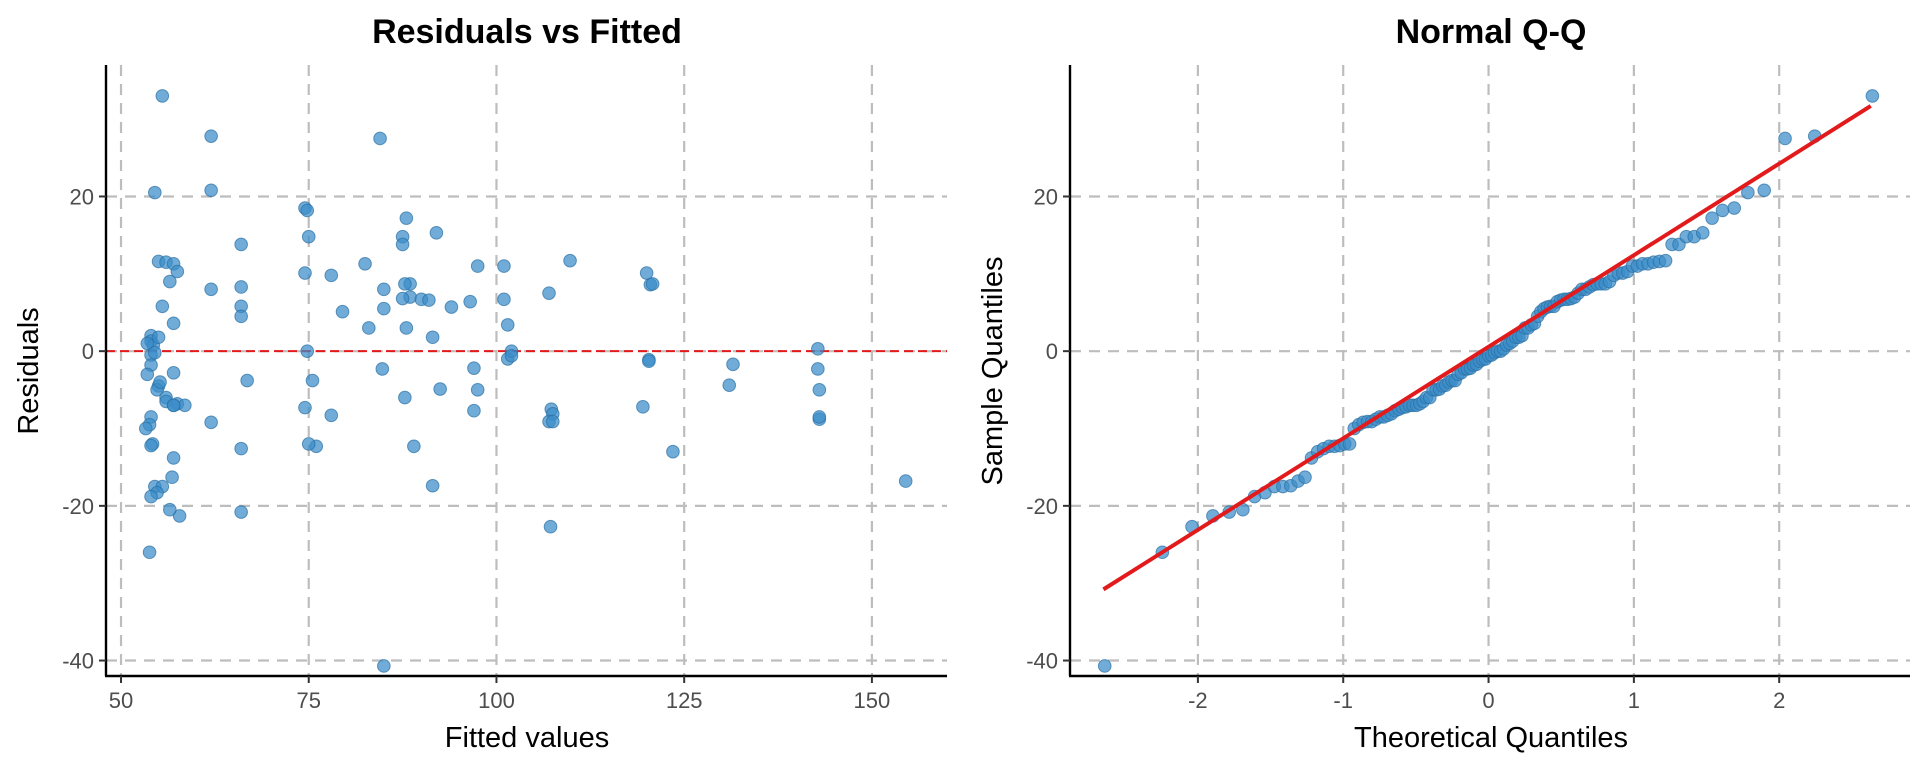  I want to click on chart-title: Normal Q-Q, so click(1491, 32).